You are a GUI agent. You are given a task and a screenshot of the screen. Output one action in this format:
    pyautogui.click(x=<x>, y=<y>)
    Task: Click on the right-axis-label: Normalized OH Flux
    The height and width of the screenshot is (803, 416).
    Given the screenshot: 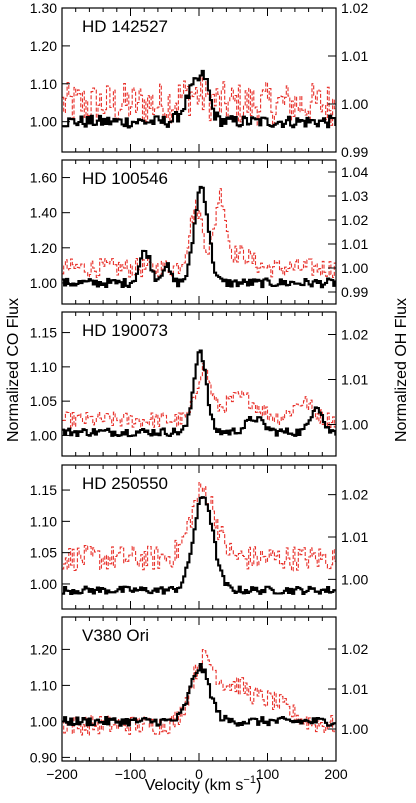 What is the action you would take?
    pyautogui.click(x=401, y=370)
    